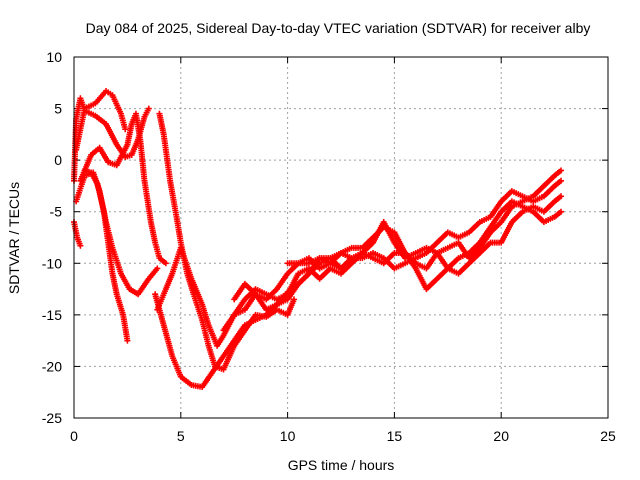 This screenshot has height=480, width=640. I want to click on y-tick-label: -20, so click(52, 366).